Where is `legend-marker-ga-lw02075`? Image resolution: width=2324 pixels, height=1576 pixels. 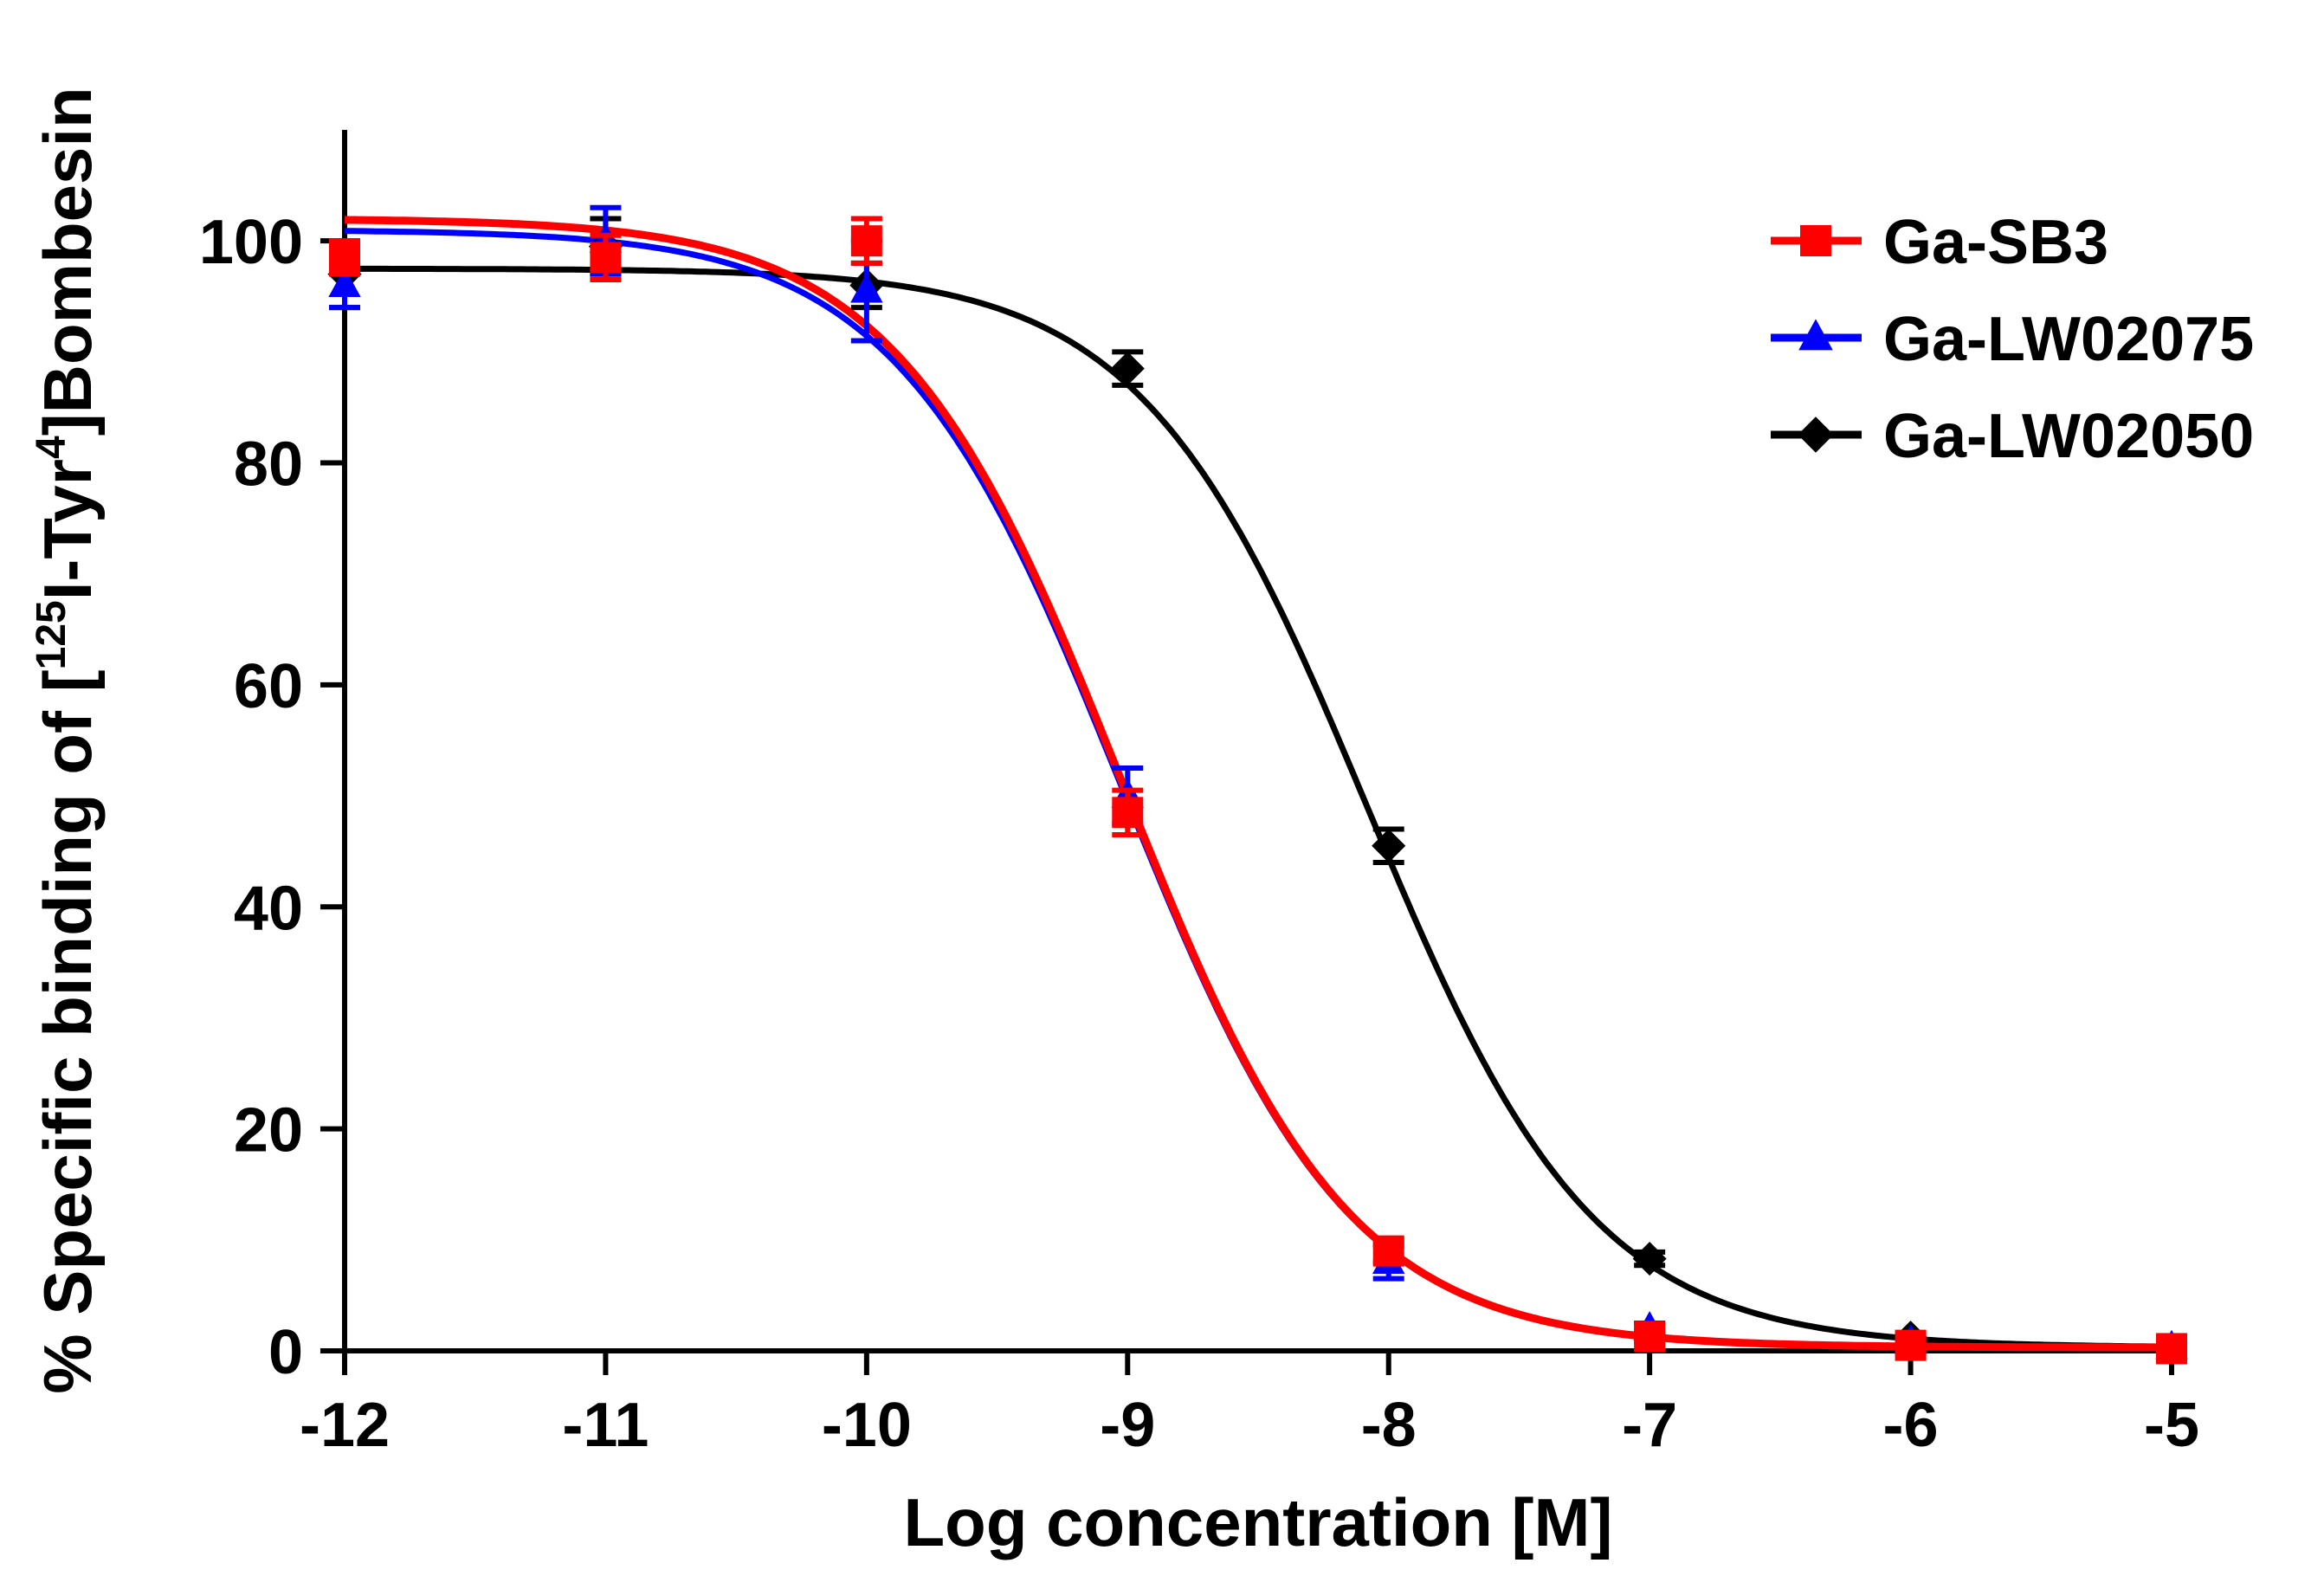 legend-marker-ga-lw02075 is located at coordinates (1815, 335).